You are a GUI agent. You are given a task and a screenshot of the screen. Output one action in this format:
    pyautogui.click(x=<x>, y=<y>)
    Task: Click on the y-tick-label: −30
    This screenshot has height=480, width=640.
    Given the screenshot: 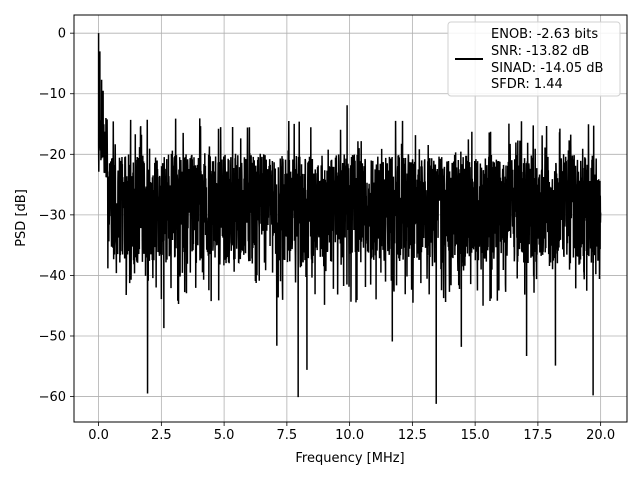 What is the action you would take?
    pyautogui.click(x=52, y=215)
    